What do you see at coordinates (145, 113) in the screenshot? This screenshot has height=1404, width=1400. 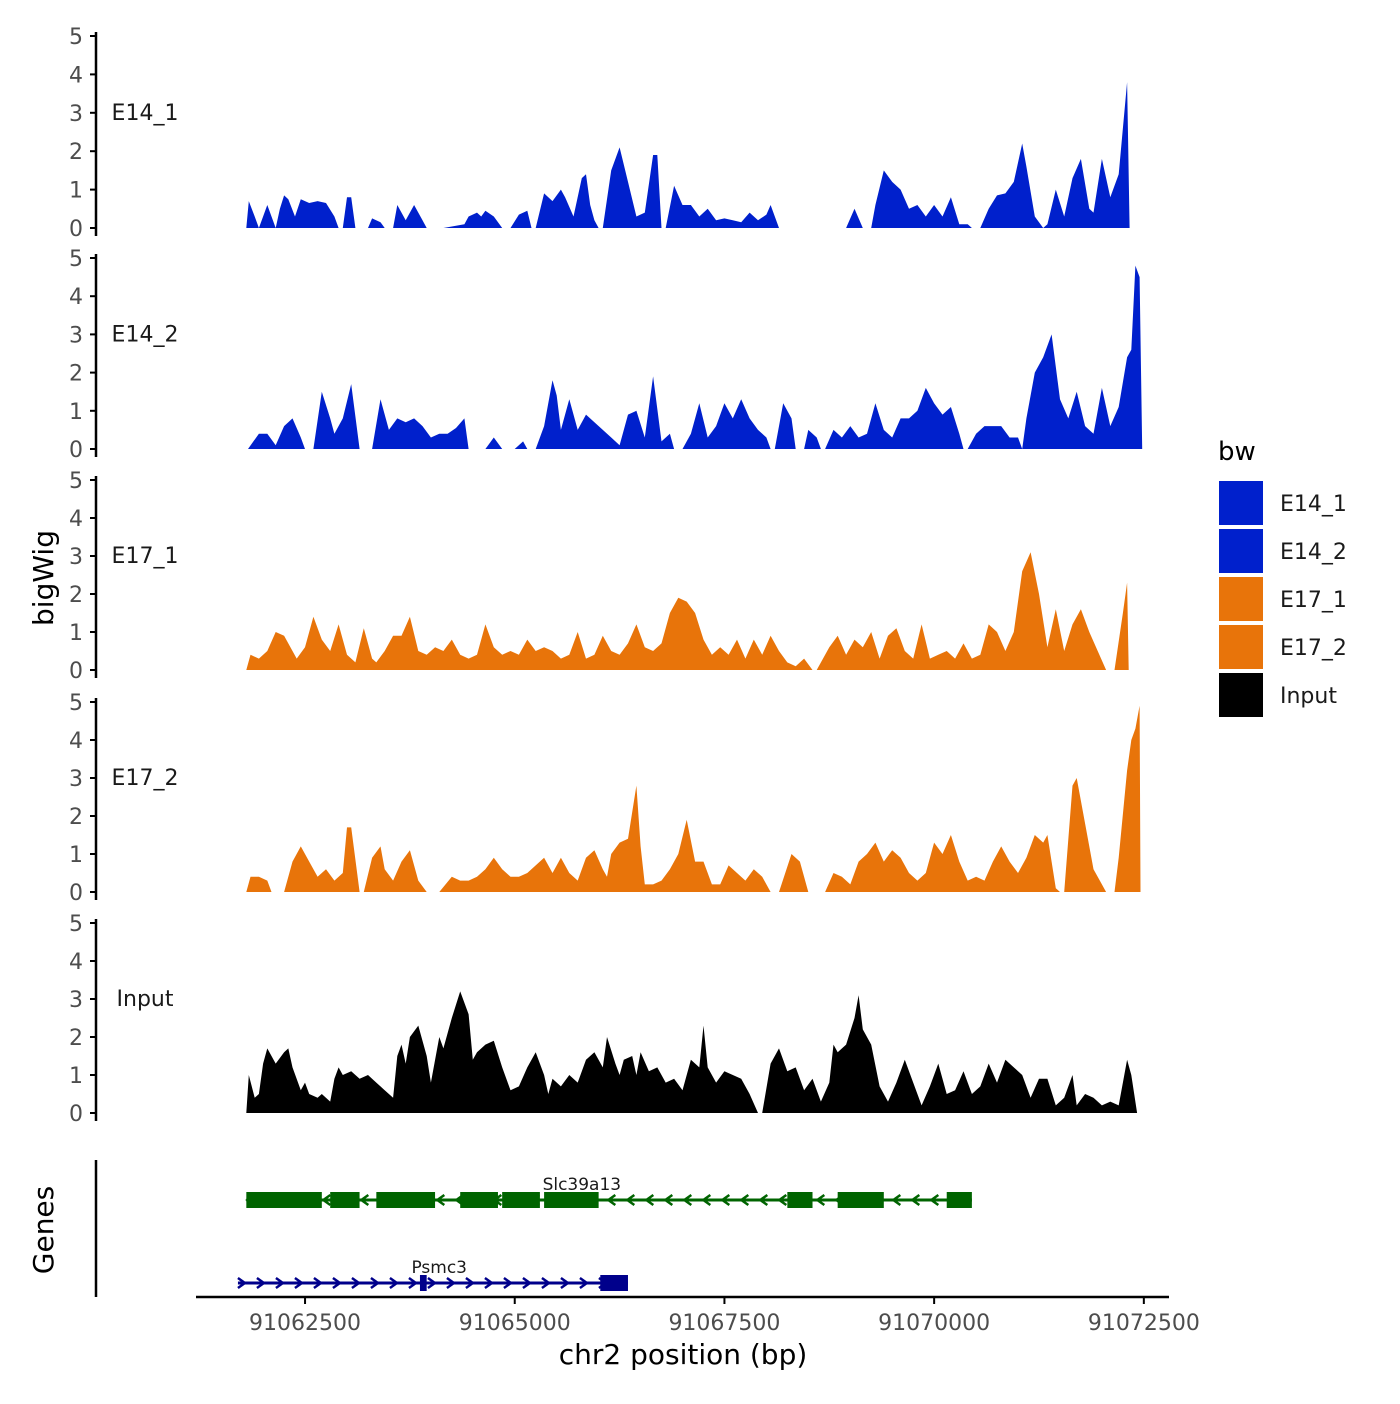 I see `track-label: E14_1` at bounding box center [145, 113].